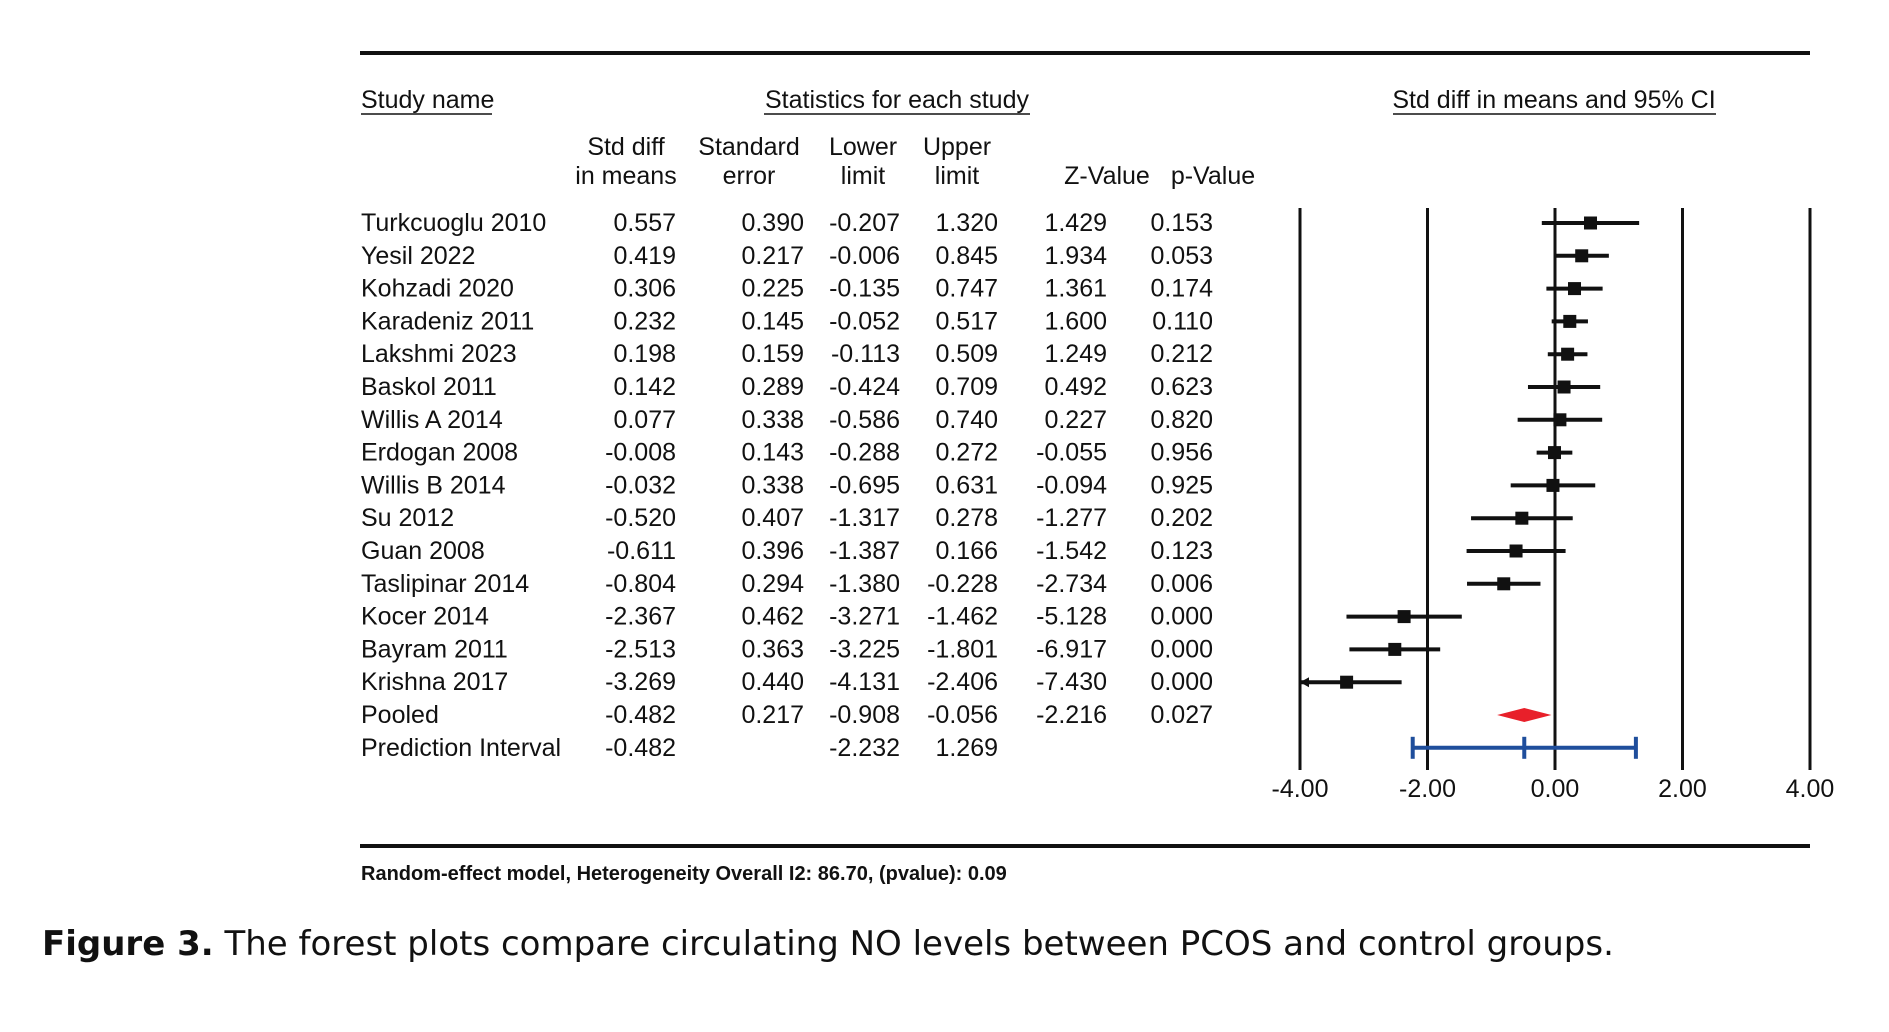 This screenshot has width=1889, height=1032. Describe the element at coordinates (1300, 789) in the screenshot. I see `x-tick-label: -4.00` at that location.